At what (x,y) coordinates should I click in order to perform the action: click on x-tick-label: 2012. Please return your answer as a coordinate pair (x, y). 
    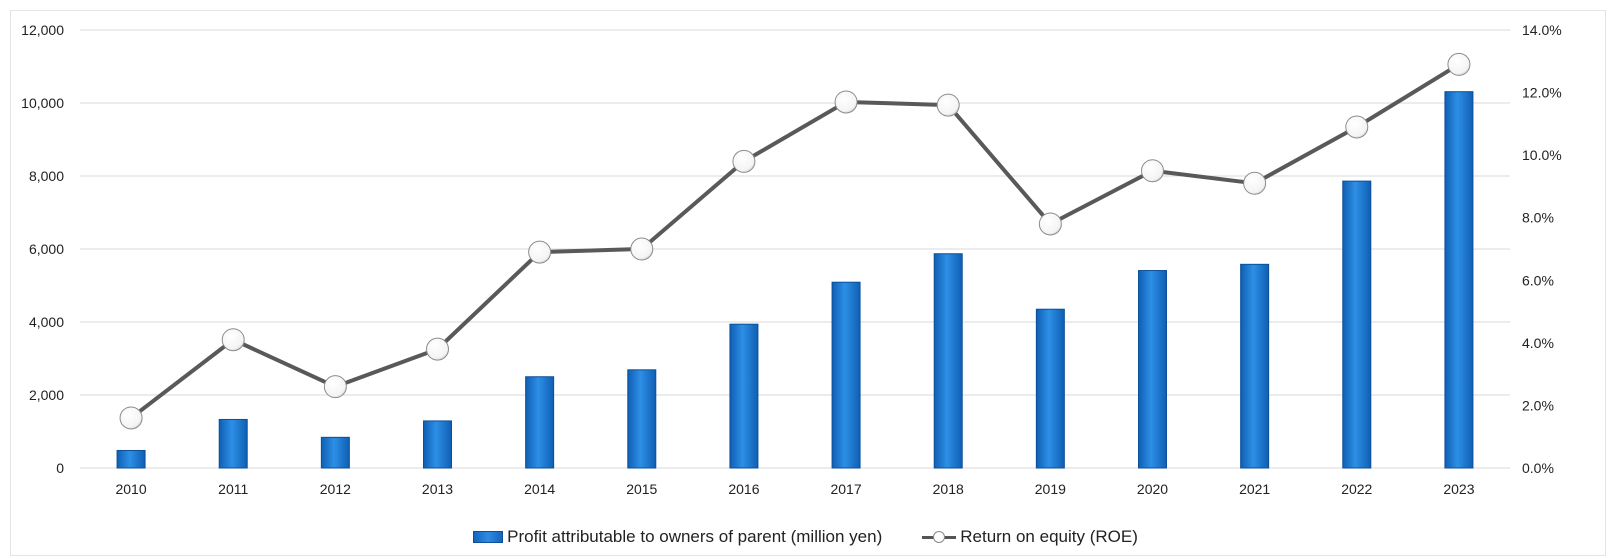
    Looking at the image, I should click on (335, 489).